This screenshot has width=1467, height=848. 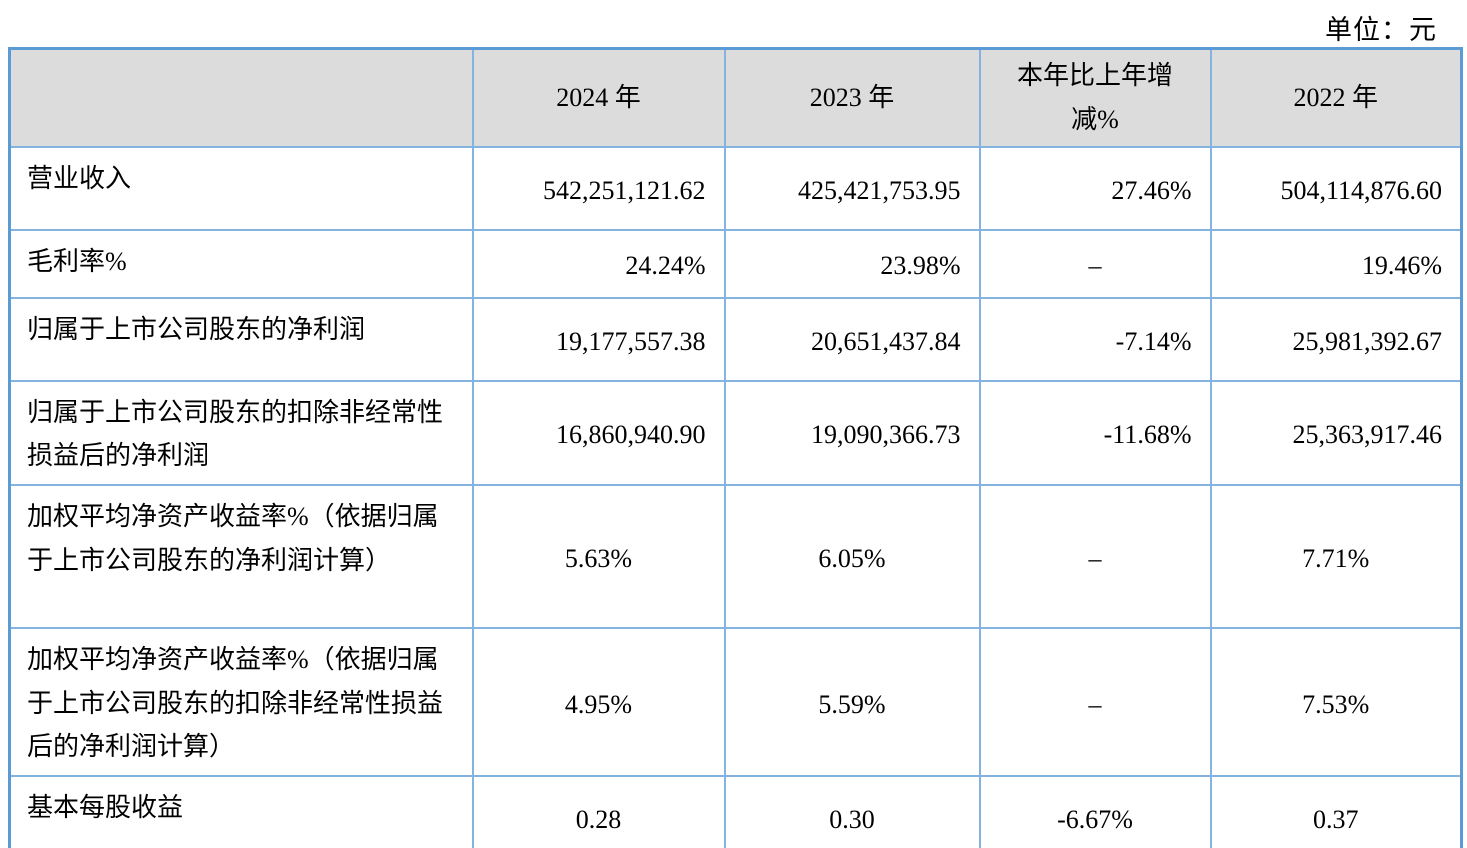 I want to click on header-cell-2023: 2023 年, so click(x=852, y=97).